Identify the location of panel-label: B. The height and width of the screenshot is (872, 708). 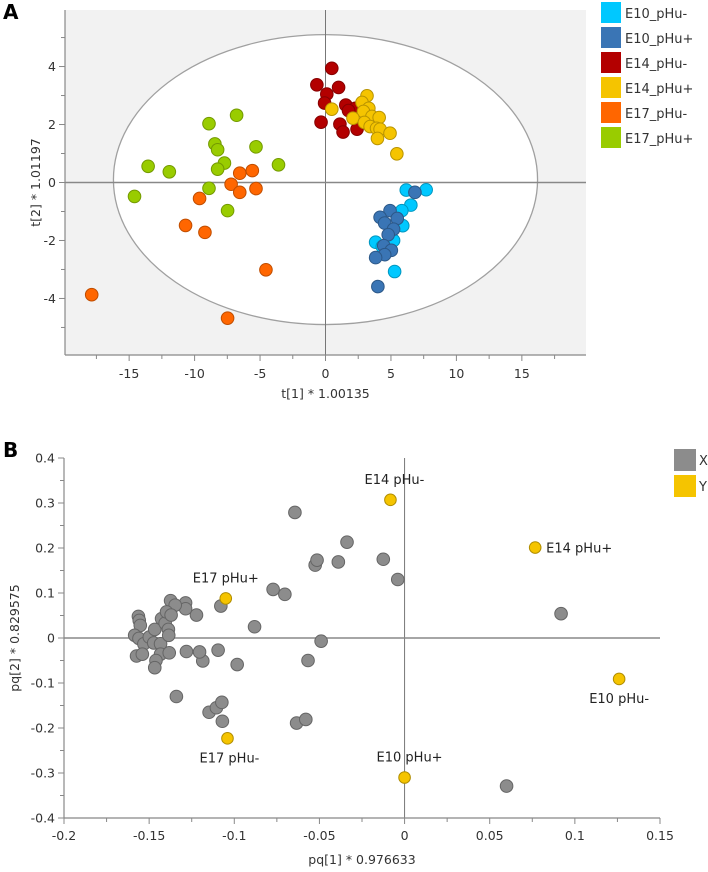
(10, 450).